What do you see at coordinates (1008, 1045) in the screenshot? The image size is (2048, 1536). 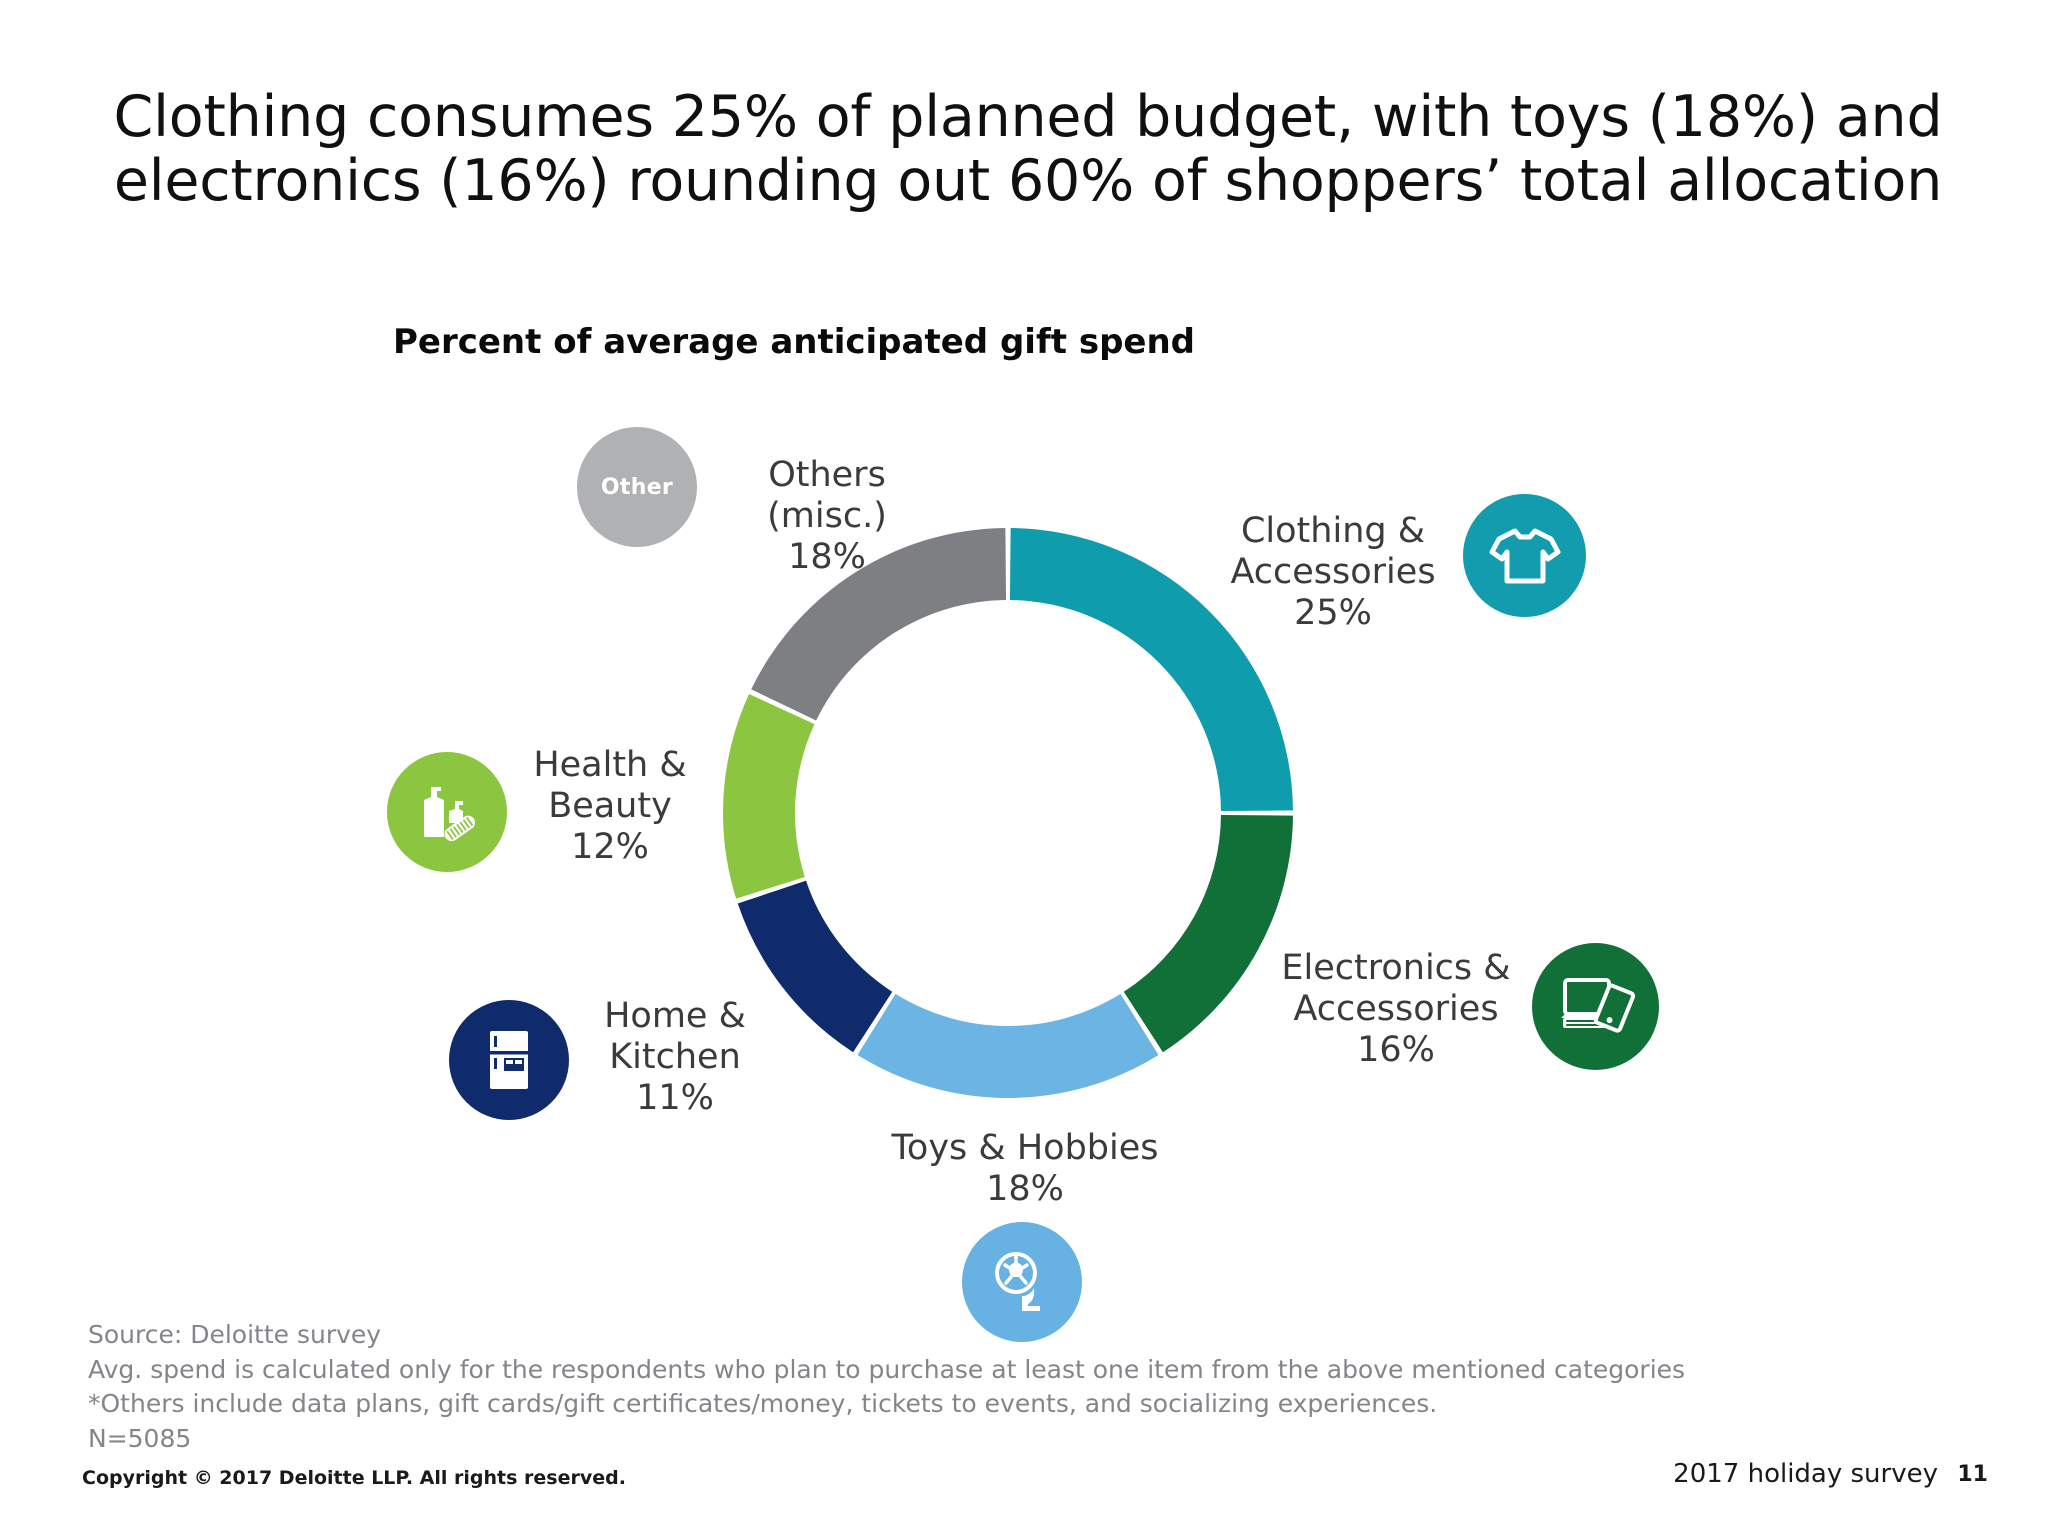 I see `donut-slice-toys-hobbies` at bounding box center [1008, 1045].